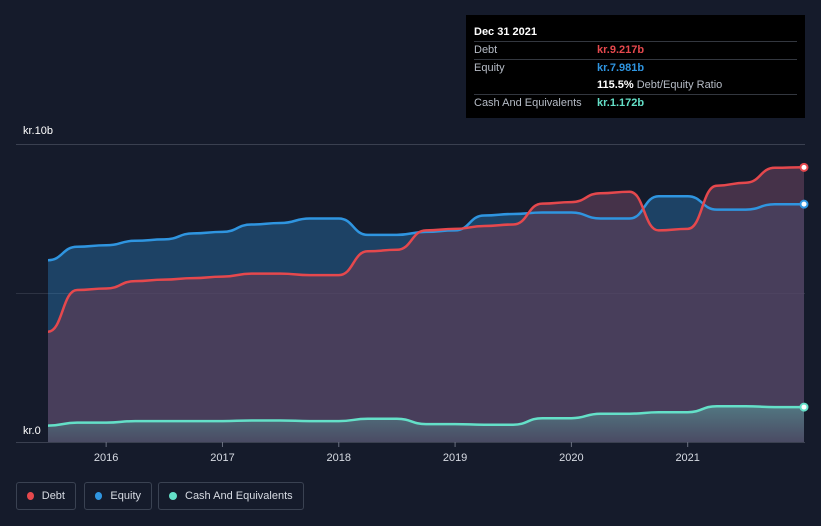 This screenshot has width=821, height=526. I want to click on x-tick-label: 2017, so click(222, 458).